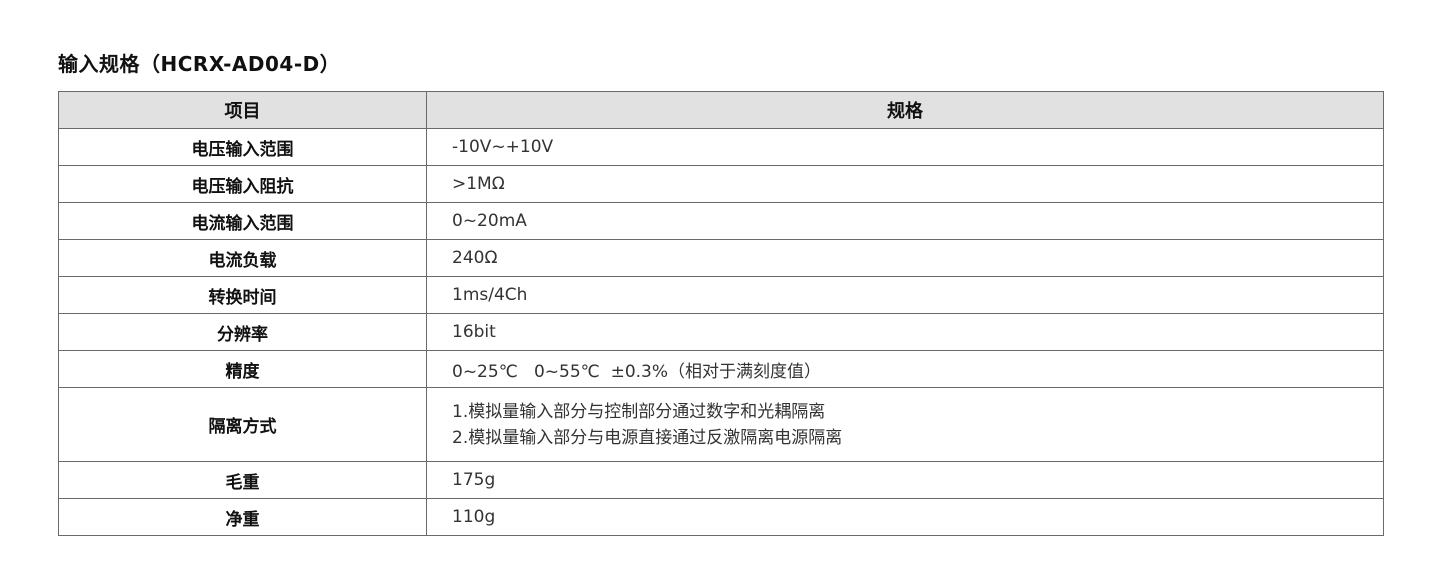 This screenshot has width=1440, height=570. I want to click on row-spec: 0~25℃ 0~55℃ ±0.3%（相对于满刻度值）, so click(905, 369).